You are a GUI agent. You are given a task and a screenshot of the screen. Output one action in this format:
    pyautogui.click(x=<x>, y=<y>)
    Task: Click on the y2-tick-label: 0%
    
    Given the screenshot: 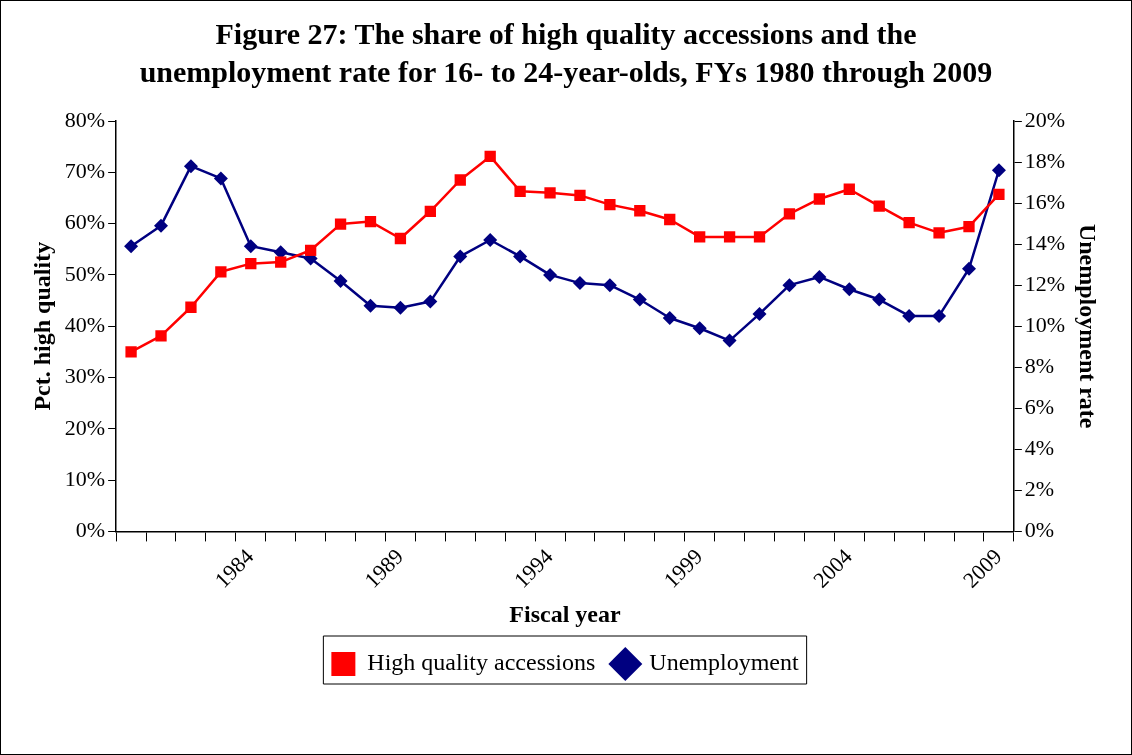 What is the action you would take?
    pyautogui.click(x=1039, y=530)
    